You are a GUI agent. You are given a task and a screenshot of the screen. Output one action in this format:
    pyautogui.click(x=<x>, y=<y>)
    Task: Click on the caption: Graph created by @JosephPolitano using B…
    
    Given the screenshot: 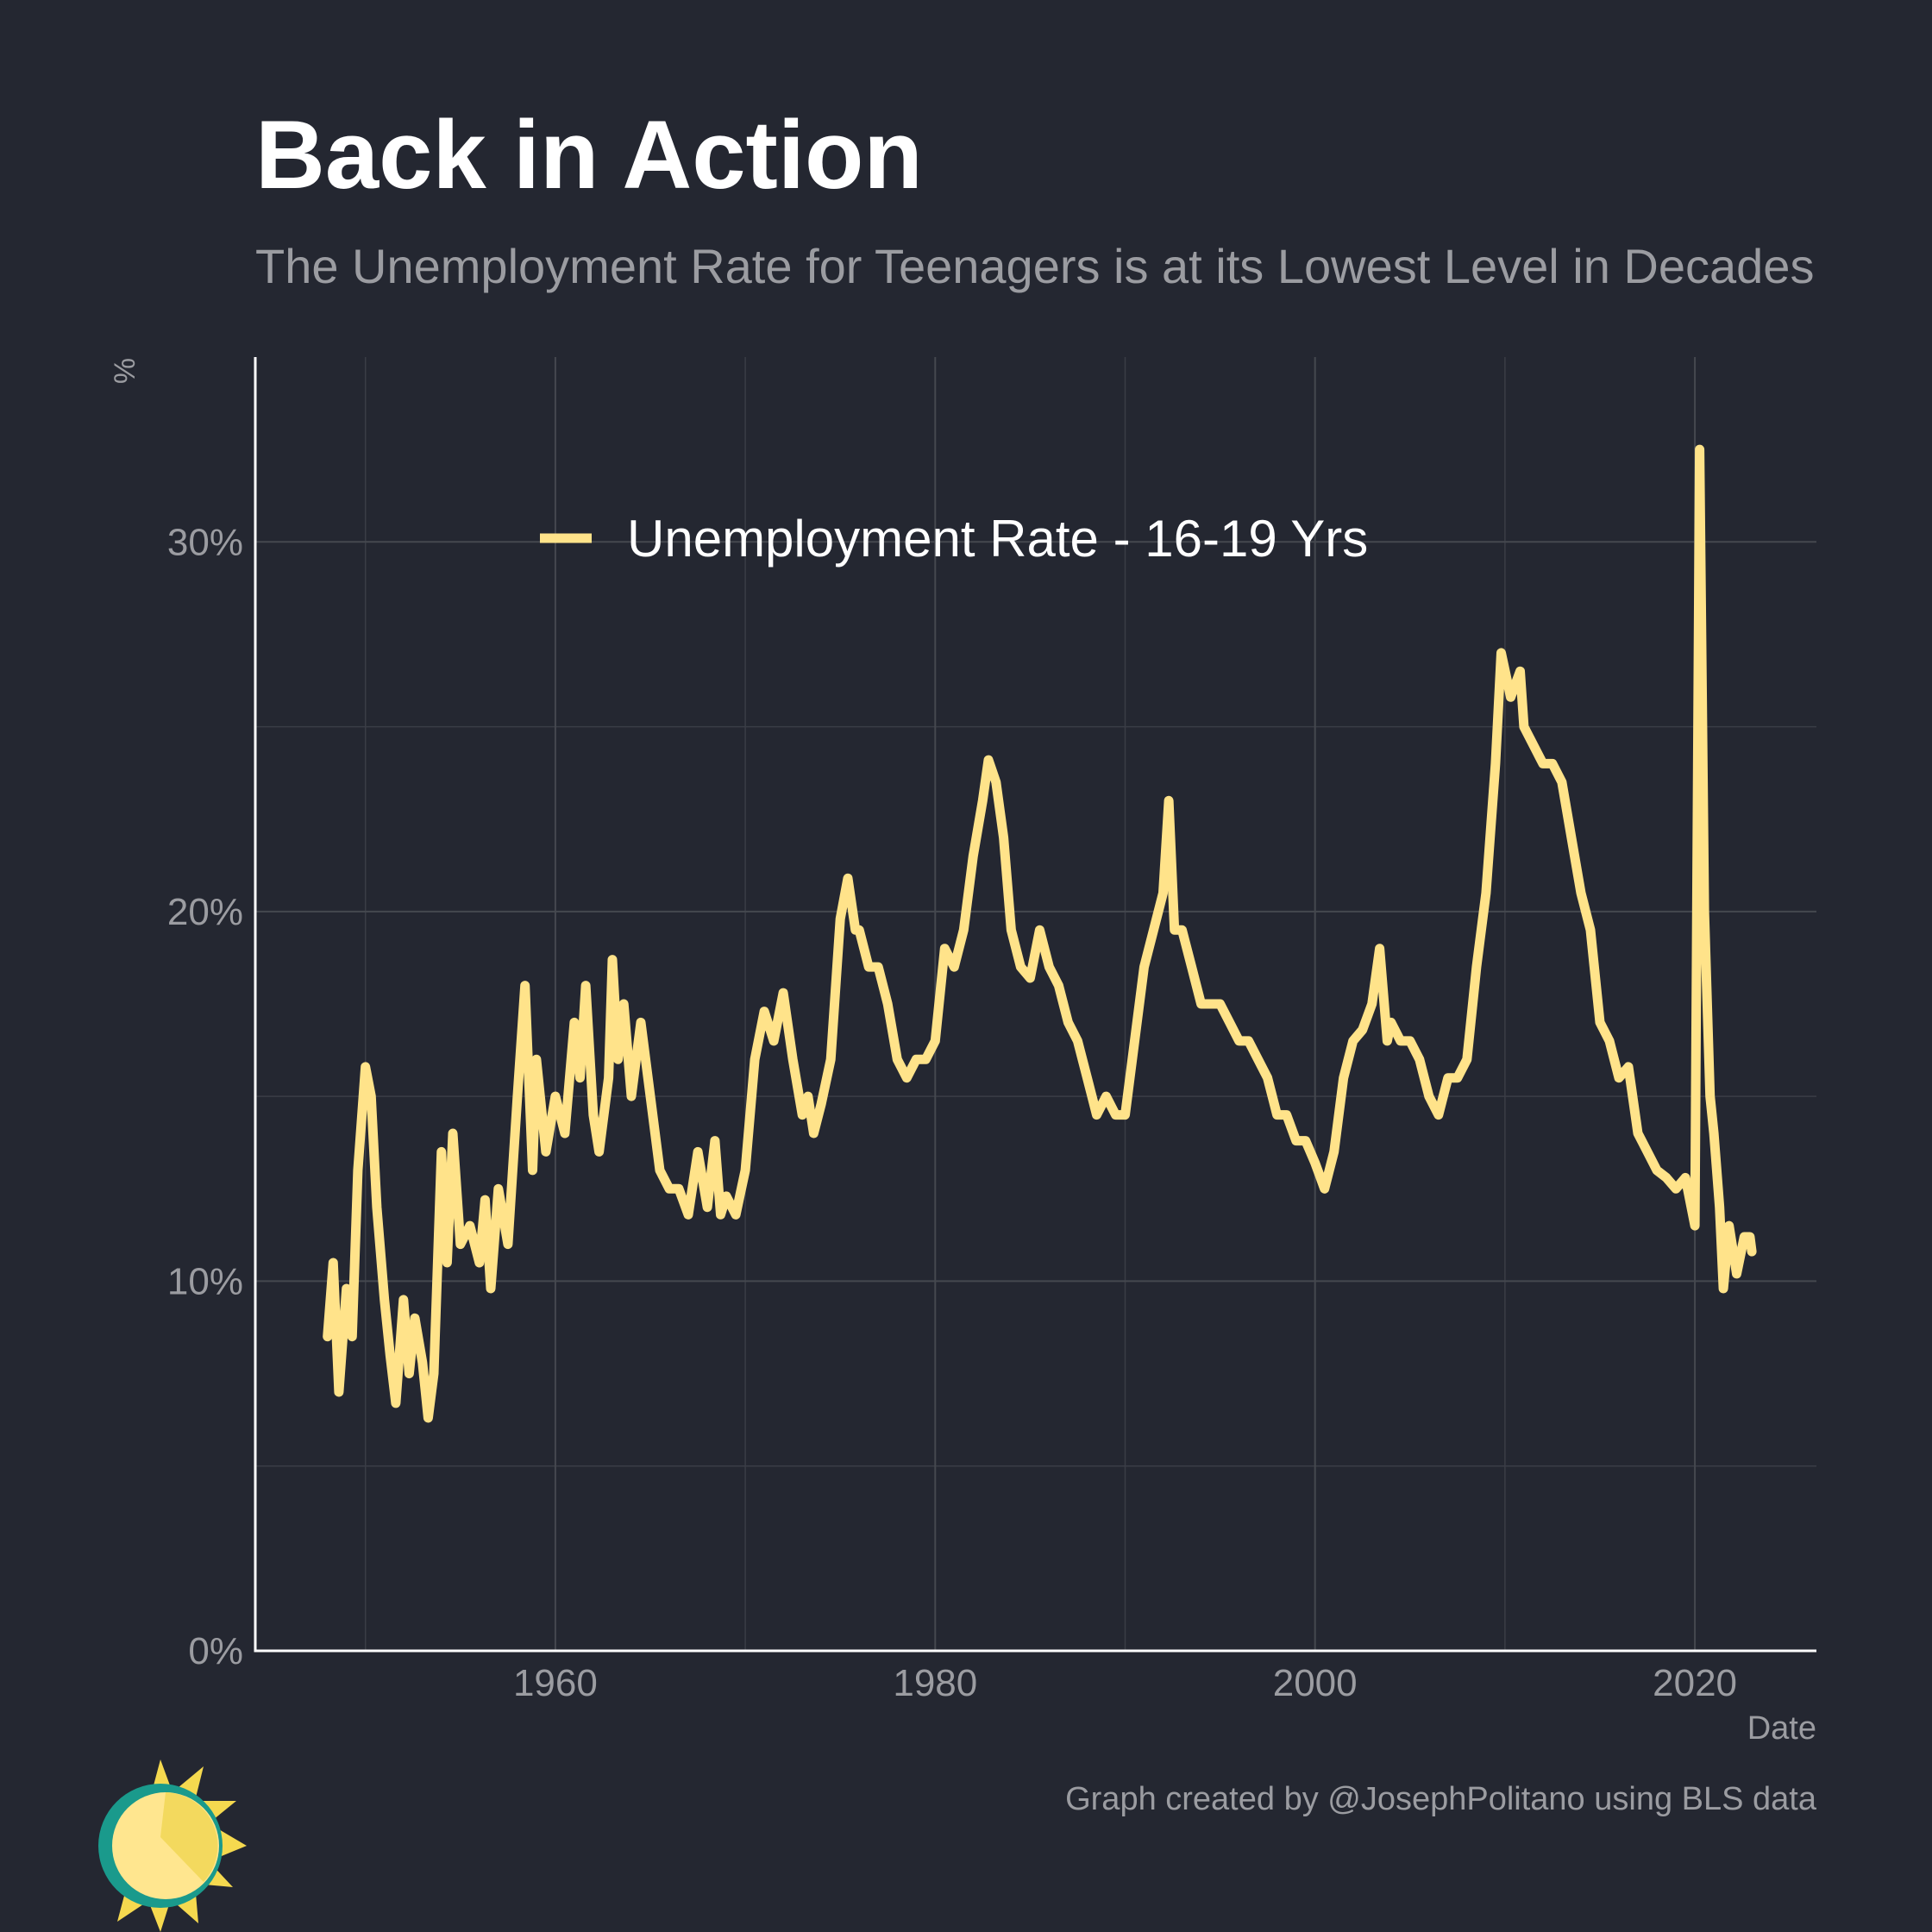 What is the action you would take?
    pyautogui.click(x=1441, y=1799)
    